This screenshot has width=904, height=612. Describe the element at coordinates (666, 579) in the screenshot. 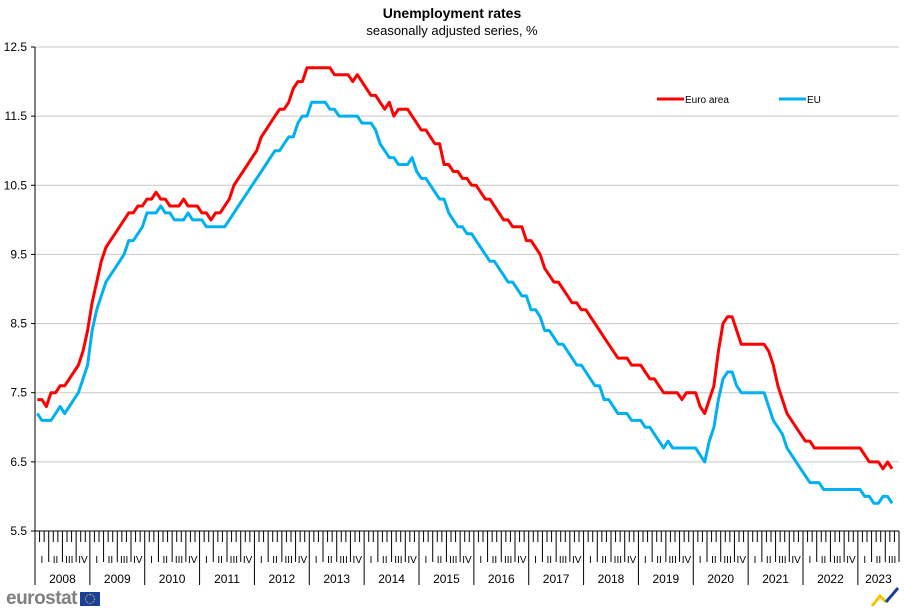

I see `year-label: 2019` at that location.